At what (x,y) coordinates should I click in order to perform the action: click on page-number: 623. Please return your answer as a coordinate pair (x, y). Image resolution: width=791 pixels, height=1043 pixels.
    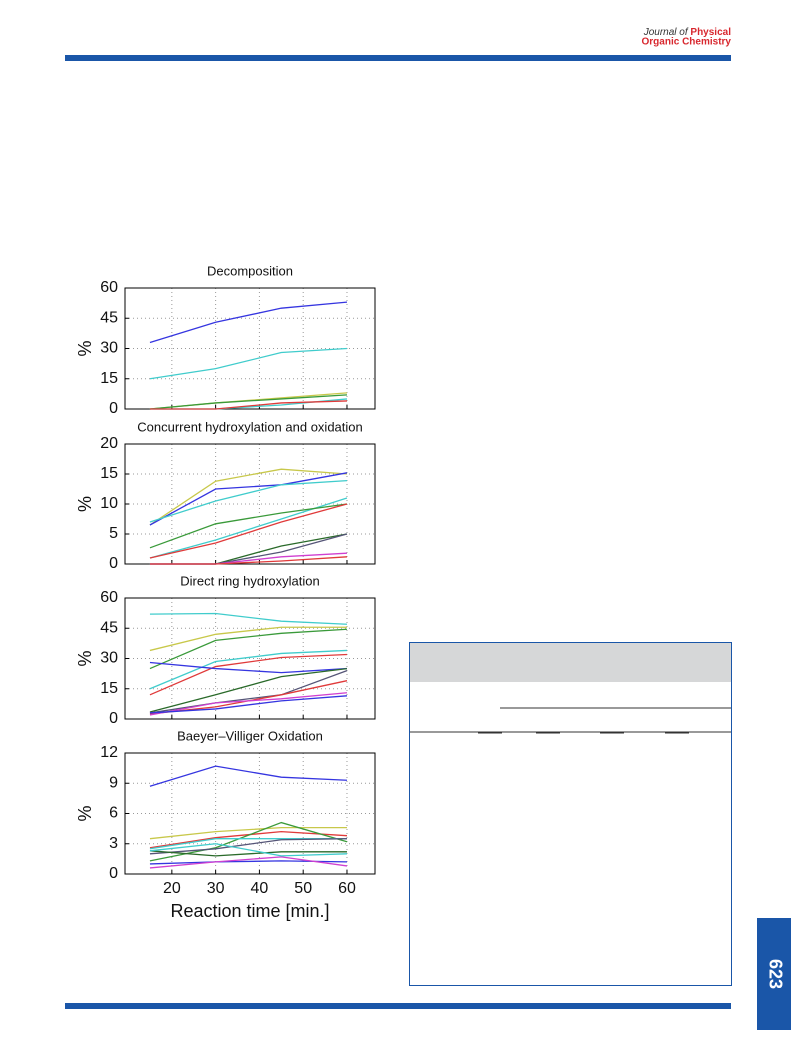
    Looking at the image, I should click on (775, 974).